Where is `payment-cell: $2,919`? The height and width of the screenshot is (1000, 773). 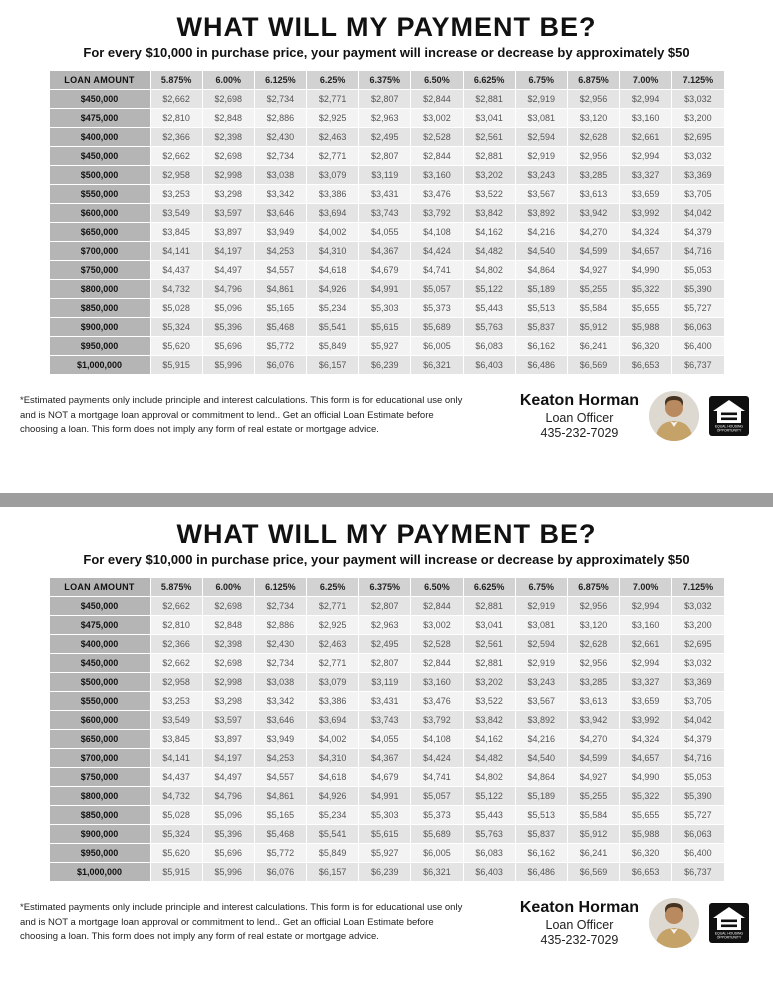 payment-cell: $2,919 is located at coordinates (541, 663).